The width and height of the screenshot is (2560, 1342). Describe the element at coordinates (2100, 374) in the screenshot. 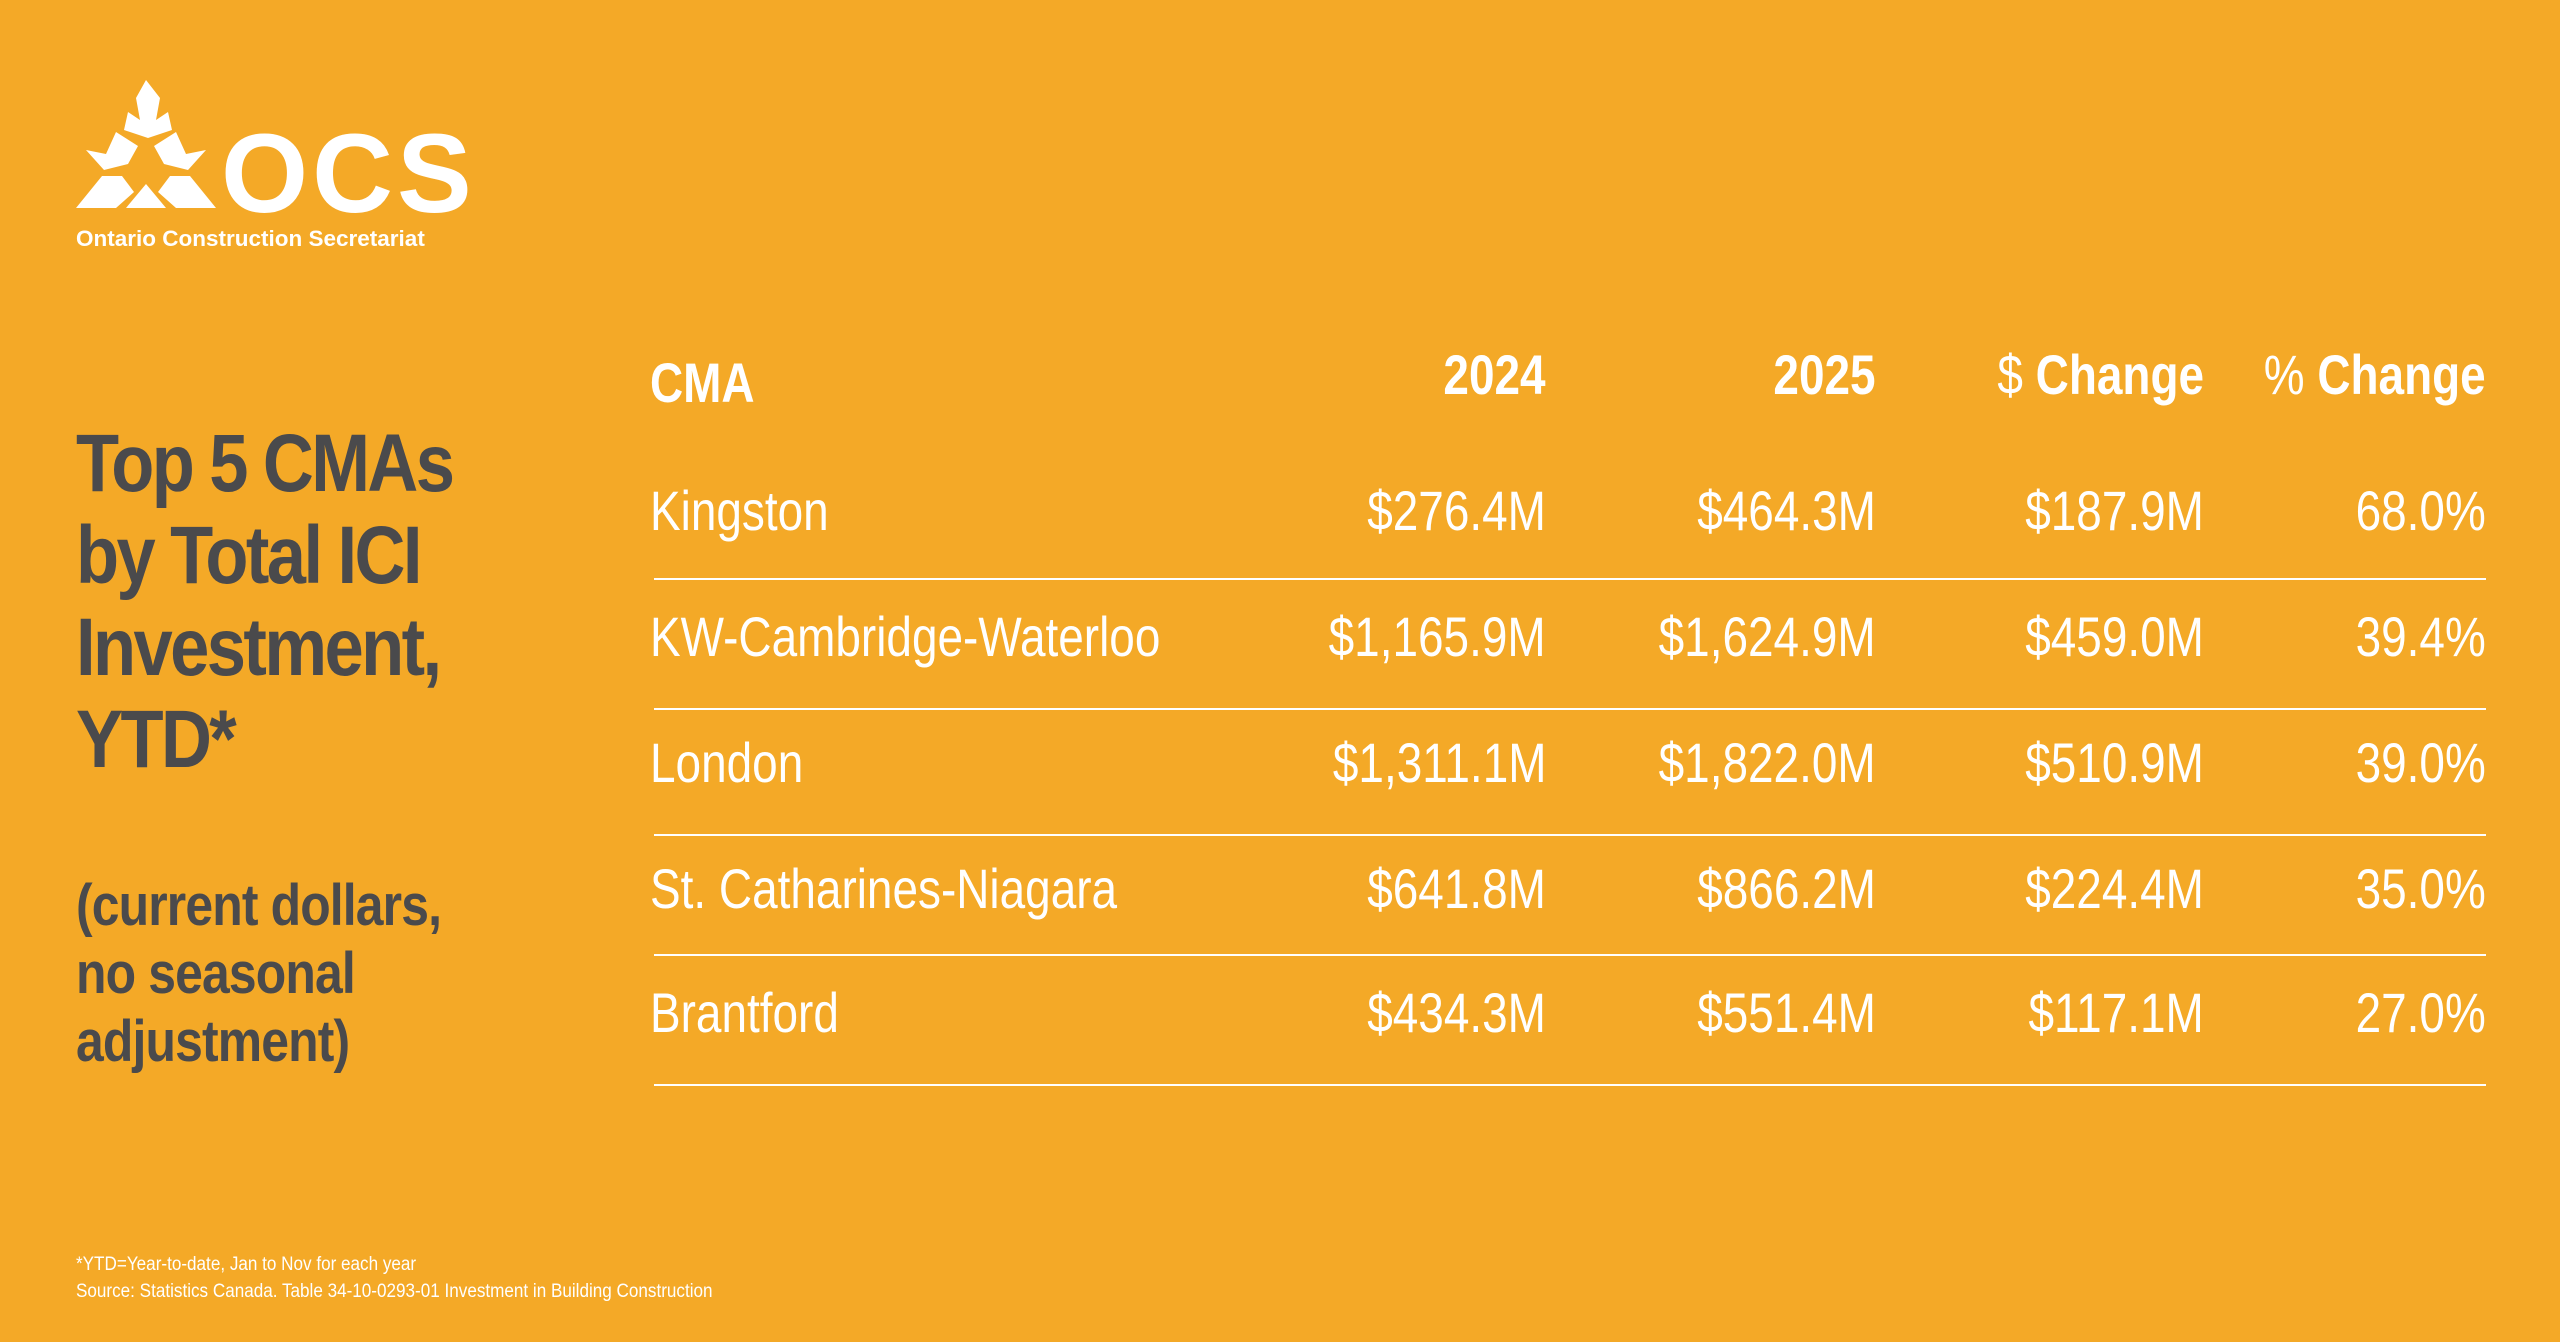

I see `col-header-dollar-change: $ Change` at that location.